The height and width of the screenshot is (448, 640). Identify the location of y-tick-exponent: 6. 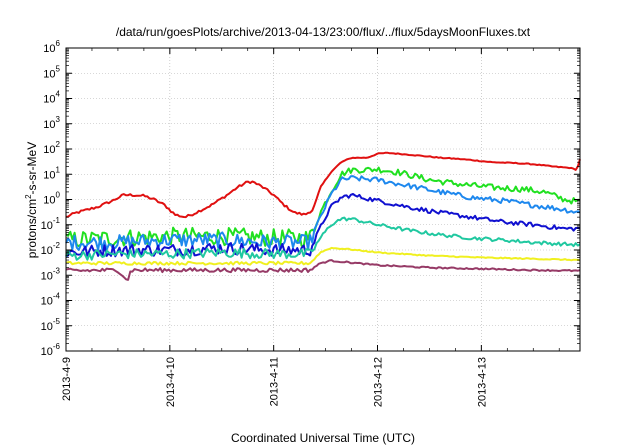
(58, 43).